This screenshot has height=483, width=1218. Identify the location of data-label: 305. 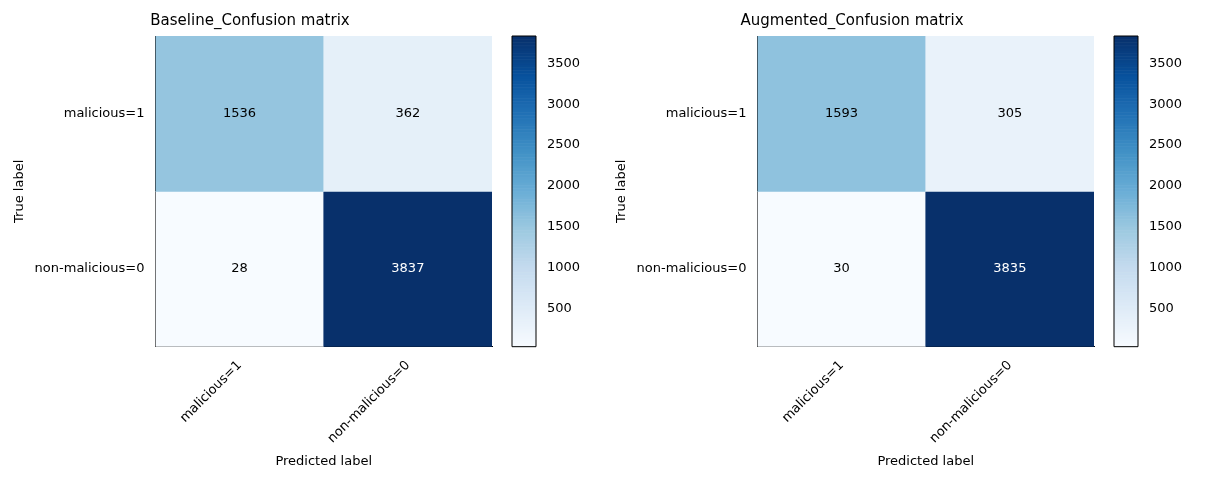
(1010, 113).